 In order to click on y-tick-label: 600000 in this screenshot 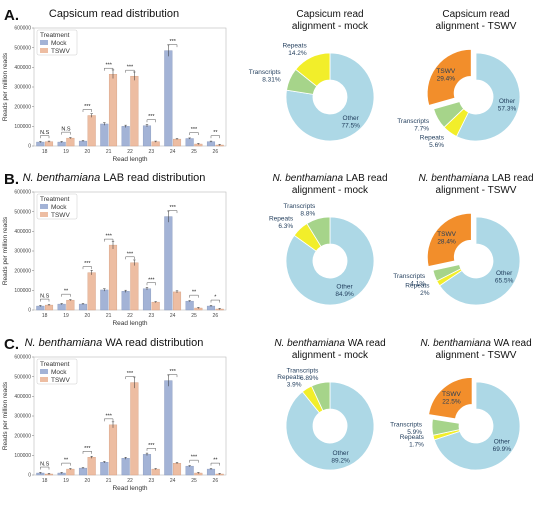, I will do `click(22, 193)`.